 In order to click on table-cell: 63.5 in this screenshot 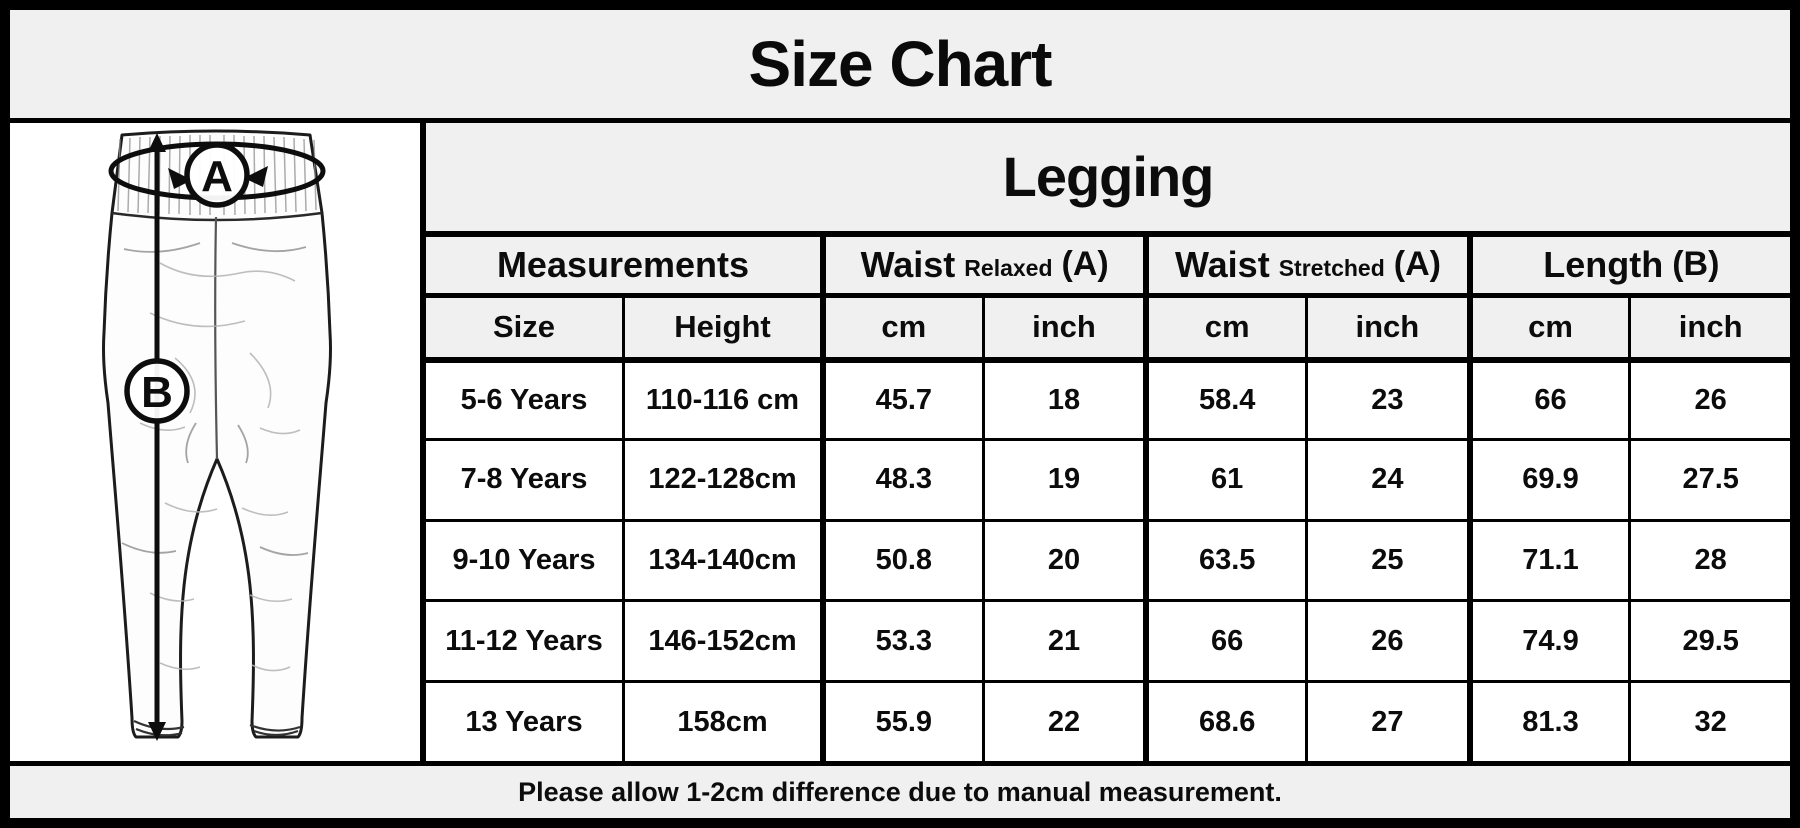, I will do `click(1224, 559)`.